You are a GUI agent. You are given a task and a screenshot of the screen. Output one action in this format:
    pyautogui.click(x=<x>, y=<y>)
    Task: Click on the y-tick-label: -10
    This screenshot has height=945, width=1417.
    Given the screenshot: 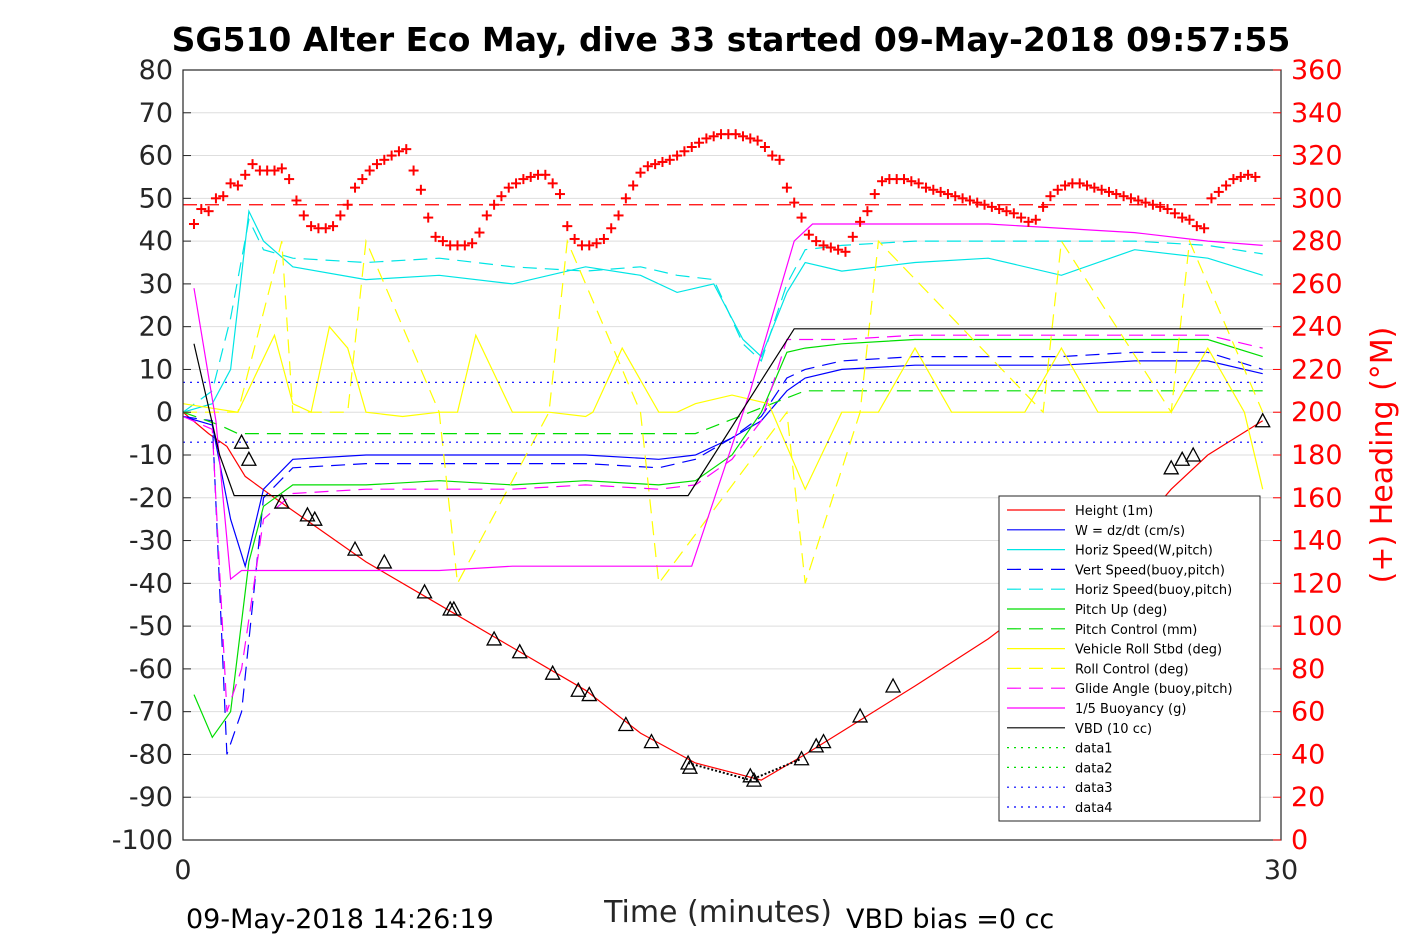 What is the action you would take?
    pyautogui.click(x=151, y=455)
    